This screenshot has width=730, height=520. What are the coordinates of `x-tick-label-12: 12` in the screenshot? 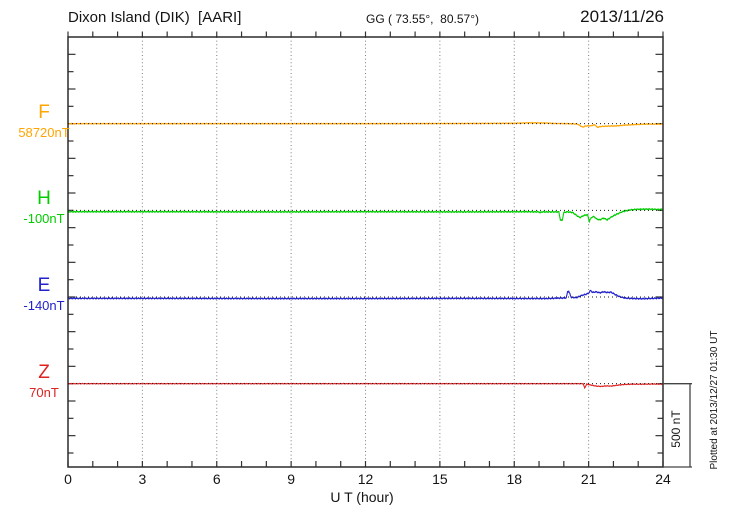 It's located at (365, 479).